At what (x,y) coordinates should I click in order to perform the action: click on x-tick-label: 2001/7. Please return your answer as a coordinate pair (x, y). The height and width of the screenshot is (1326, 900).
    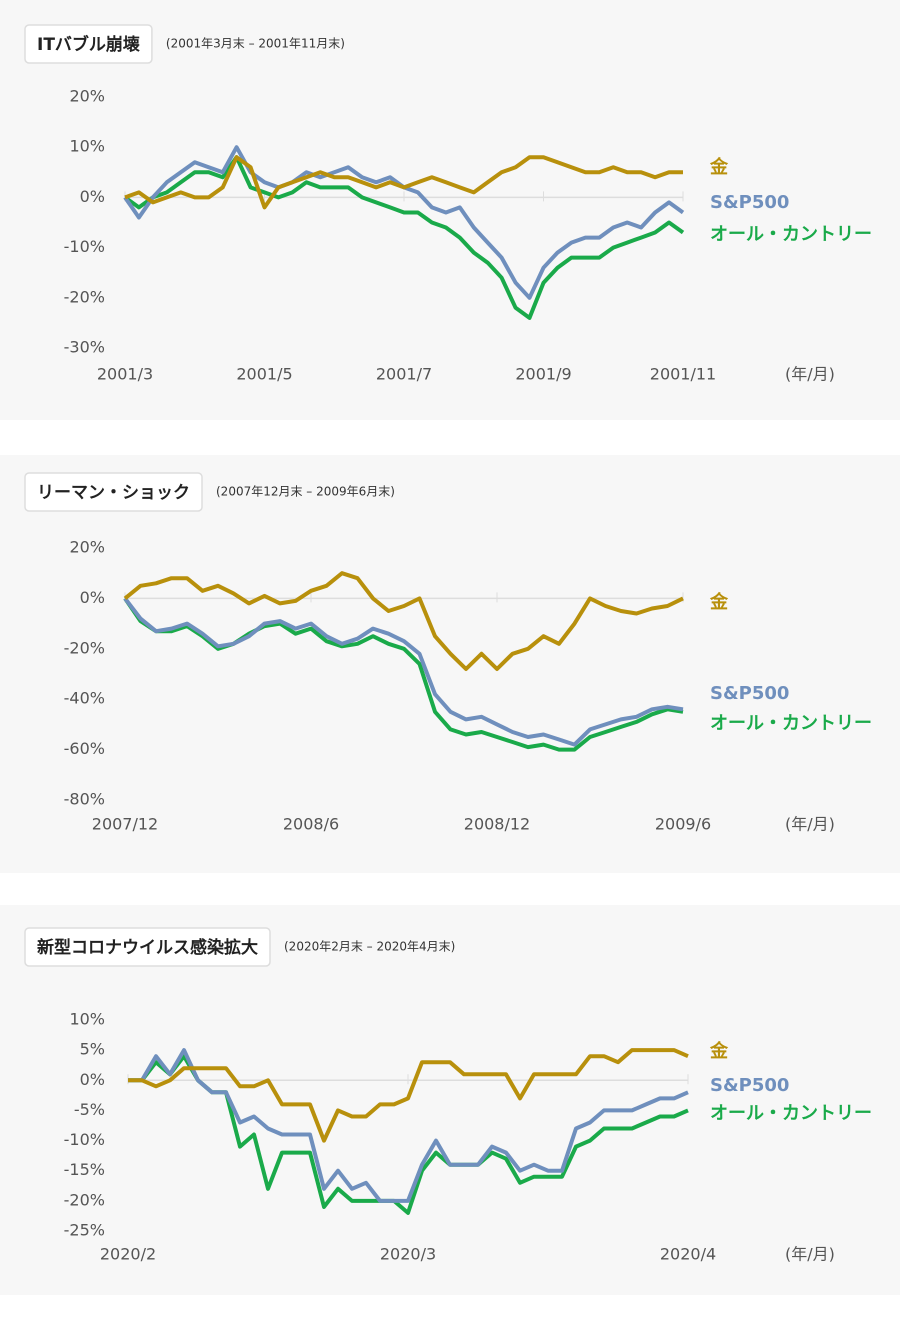
    Looking at the image, I should click on (404, 374).